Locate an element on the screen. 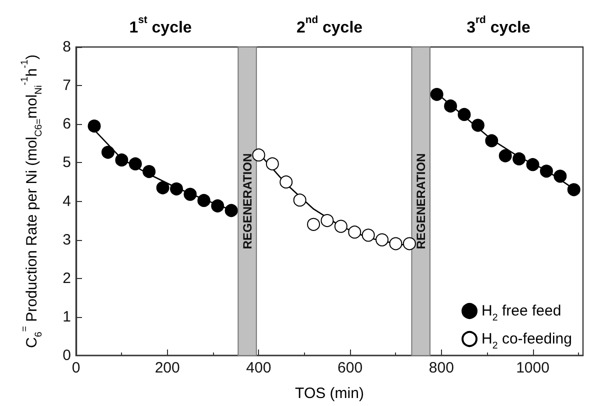 This screenshot has width=599, height=406. y-tick-label: 5 is located at coordinates (66, 163).